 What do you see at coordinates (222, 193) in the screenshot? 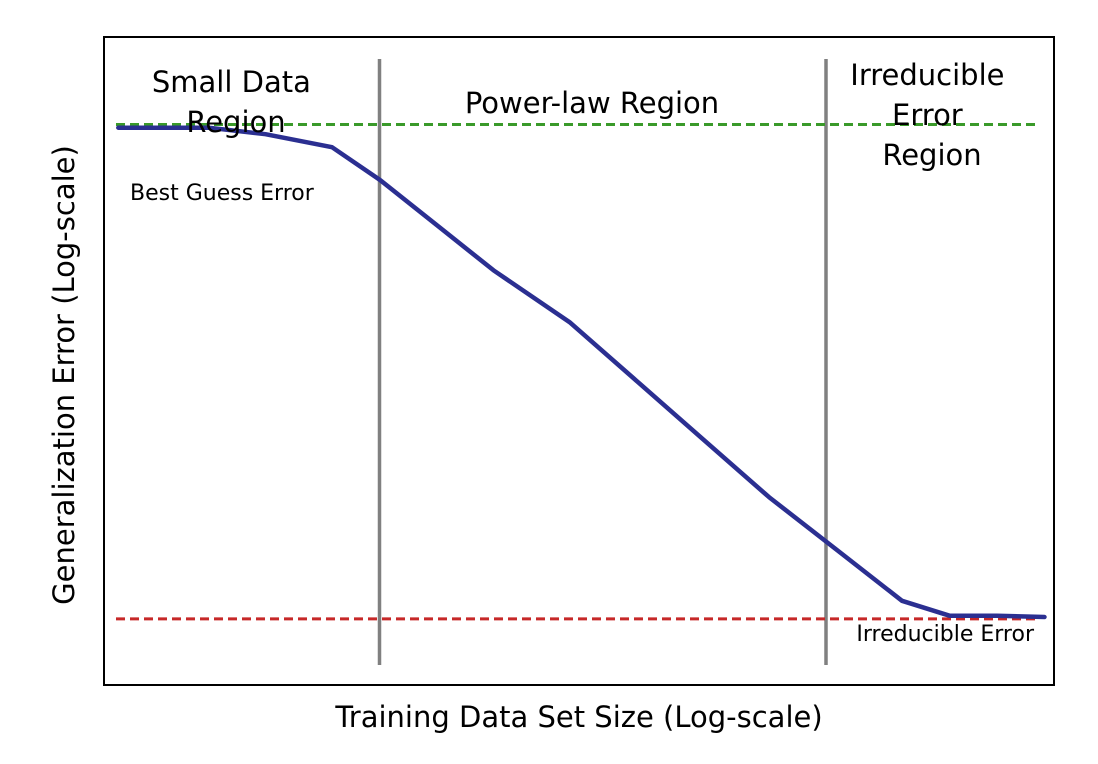
I see `best-guess-error-label: Best Guess Error` at bounding box center [222, 193].